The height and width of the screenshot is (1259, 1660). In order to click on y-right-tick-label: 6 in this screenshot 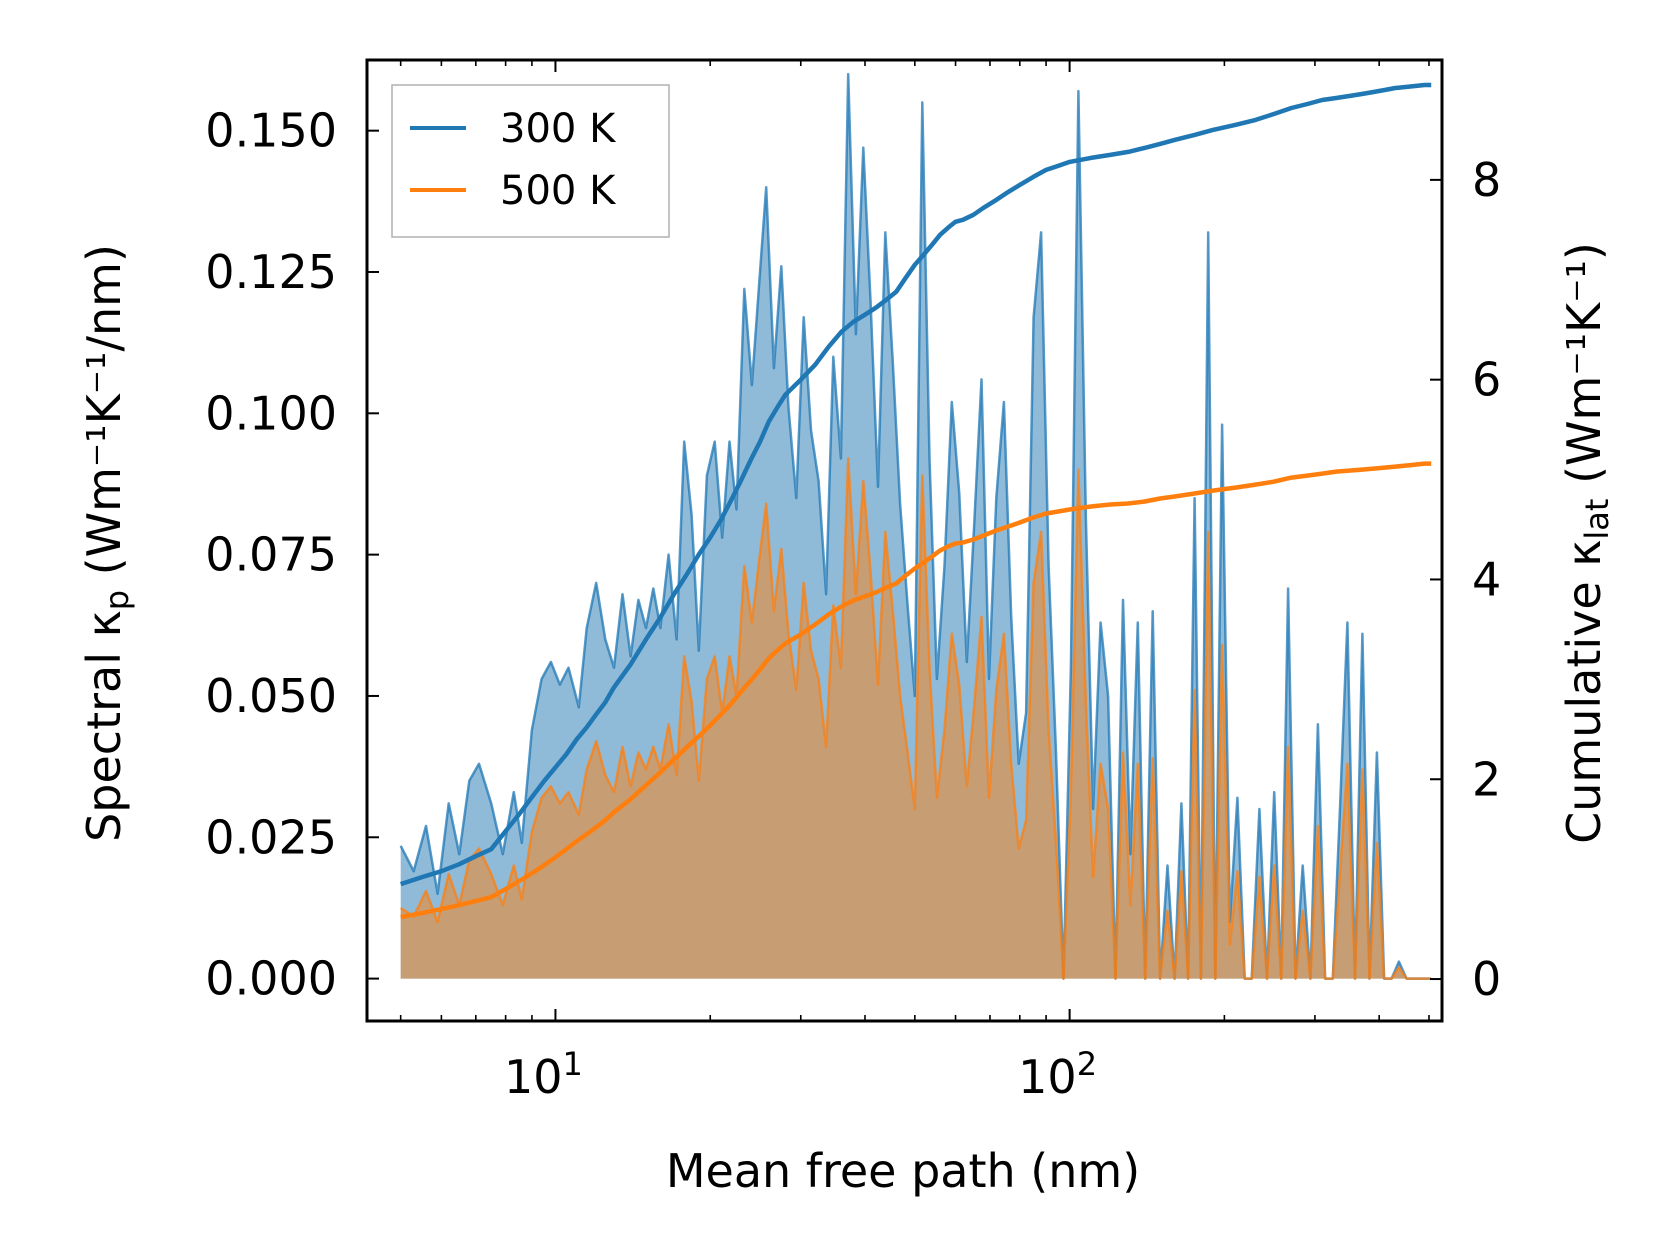, I will do `click(1486, 380)`.